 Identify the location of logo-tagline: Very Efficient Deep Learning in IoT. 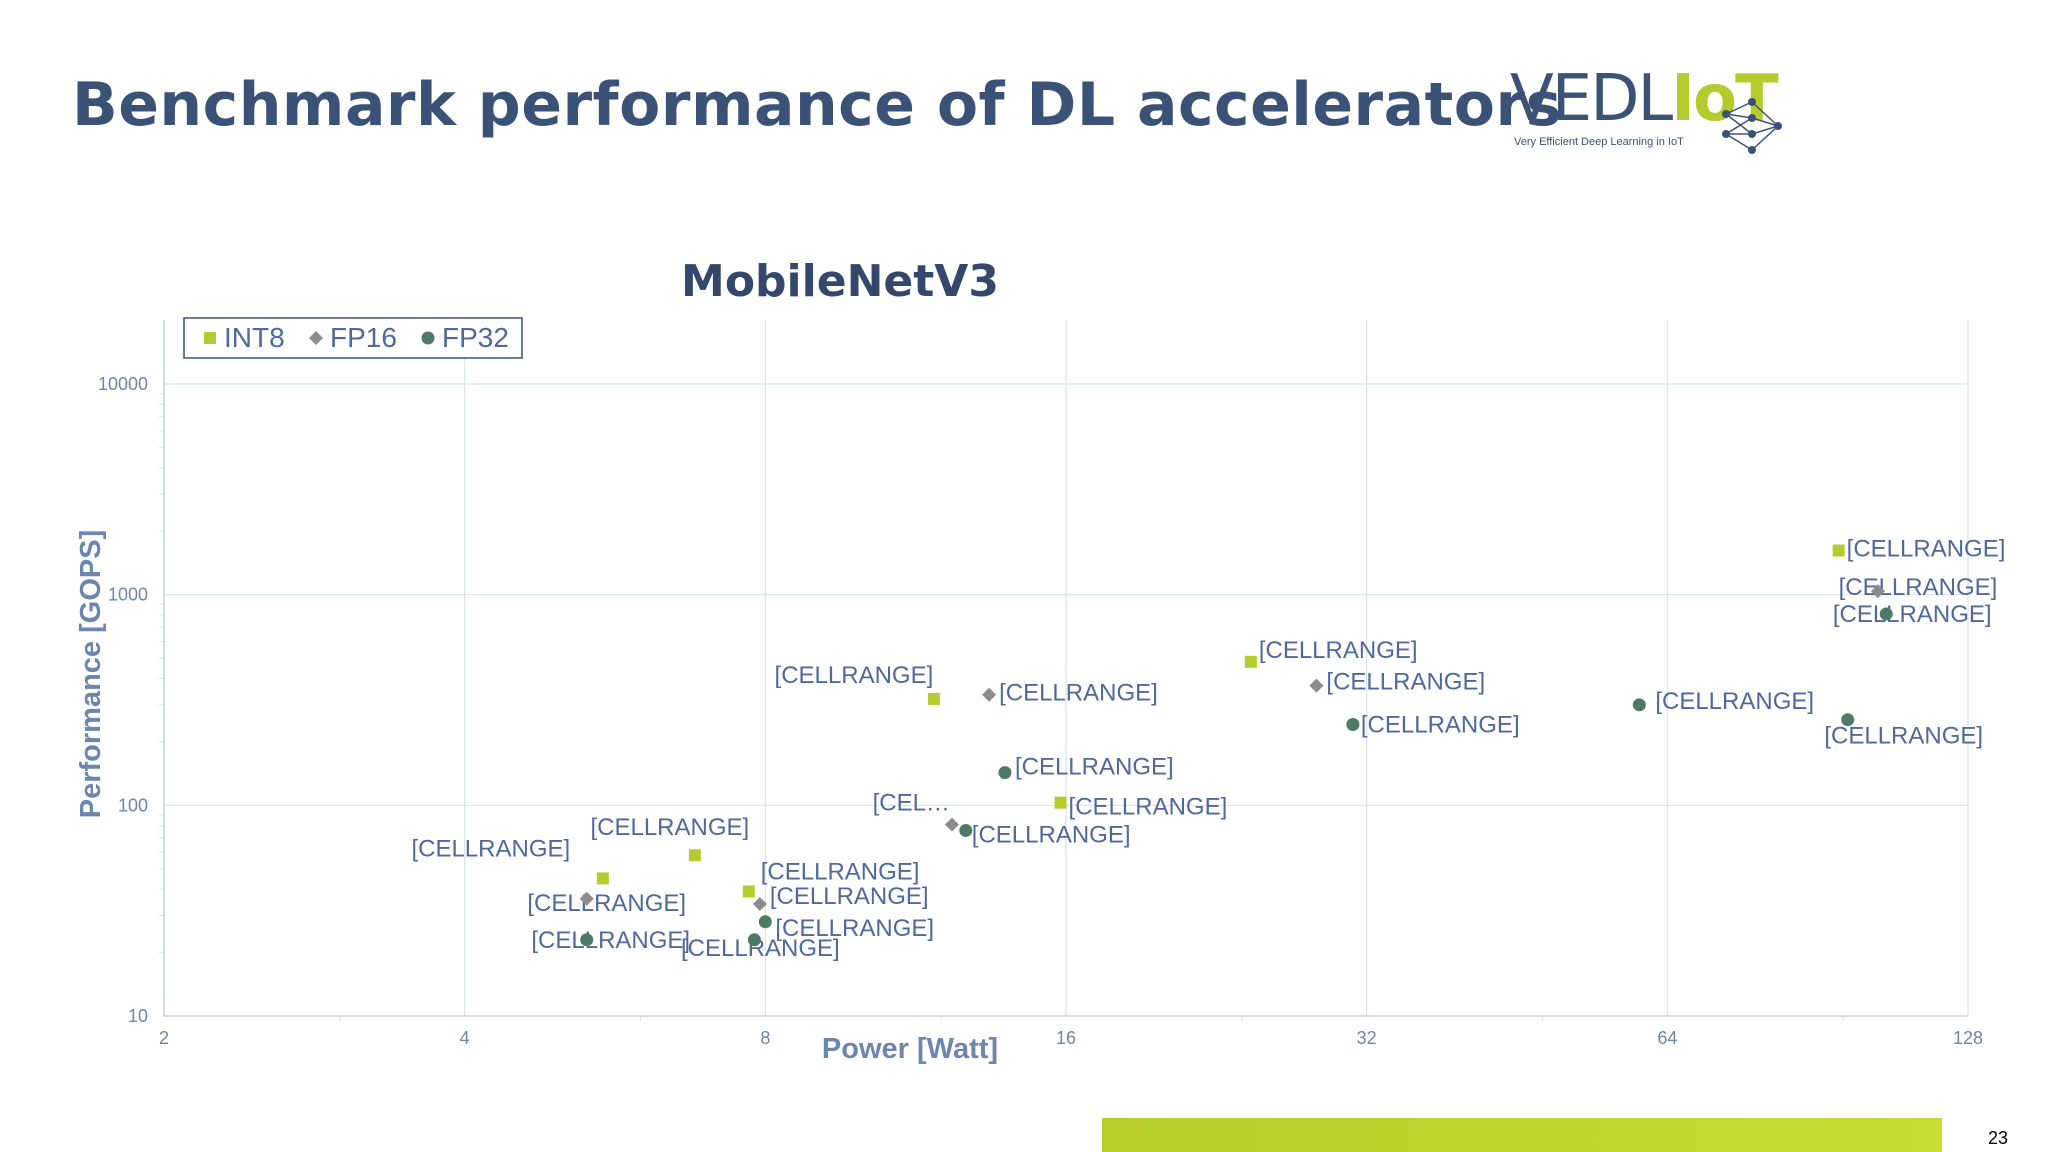
(1599, 142).